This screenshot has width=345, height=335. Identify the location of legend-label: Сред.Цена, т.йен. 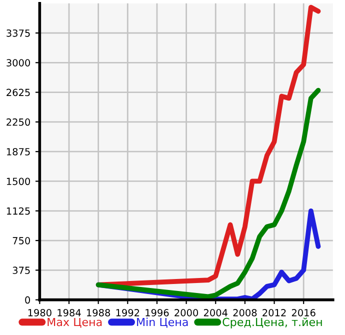
(272, 323).